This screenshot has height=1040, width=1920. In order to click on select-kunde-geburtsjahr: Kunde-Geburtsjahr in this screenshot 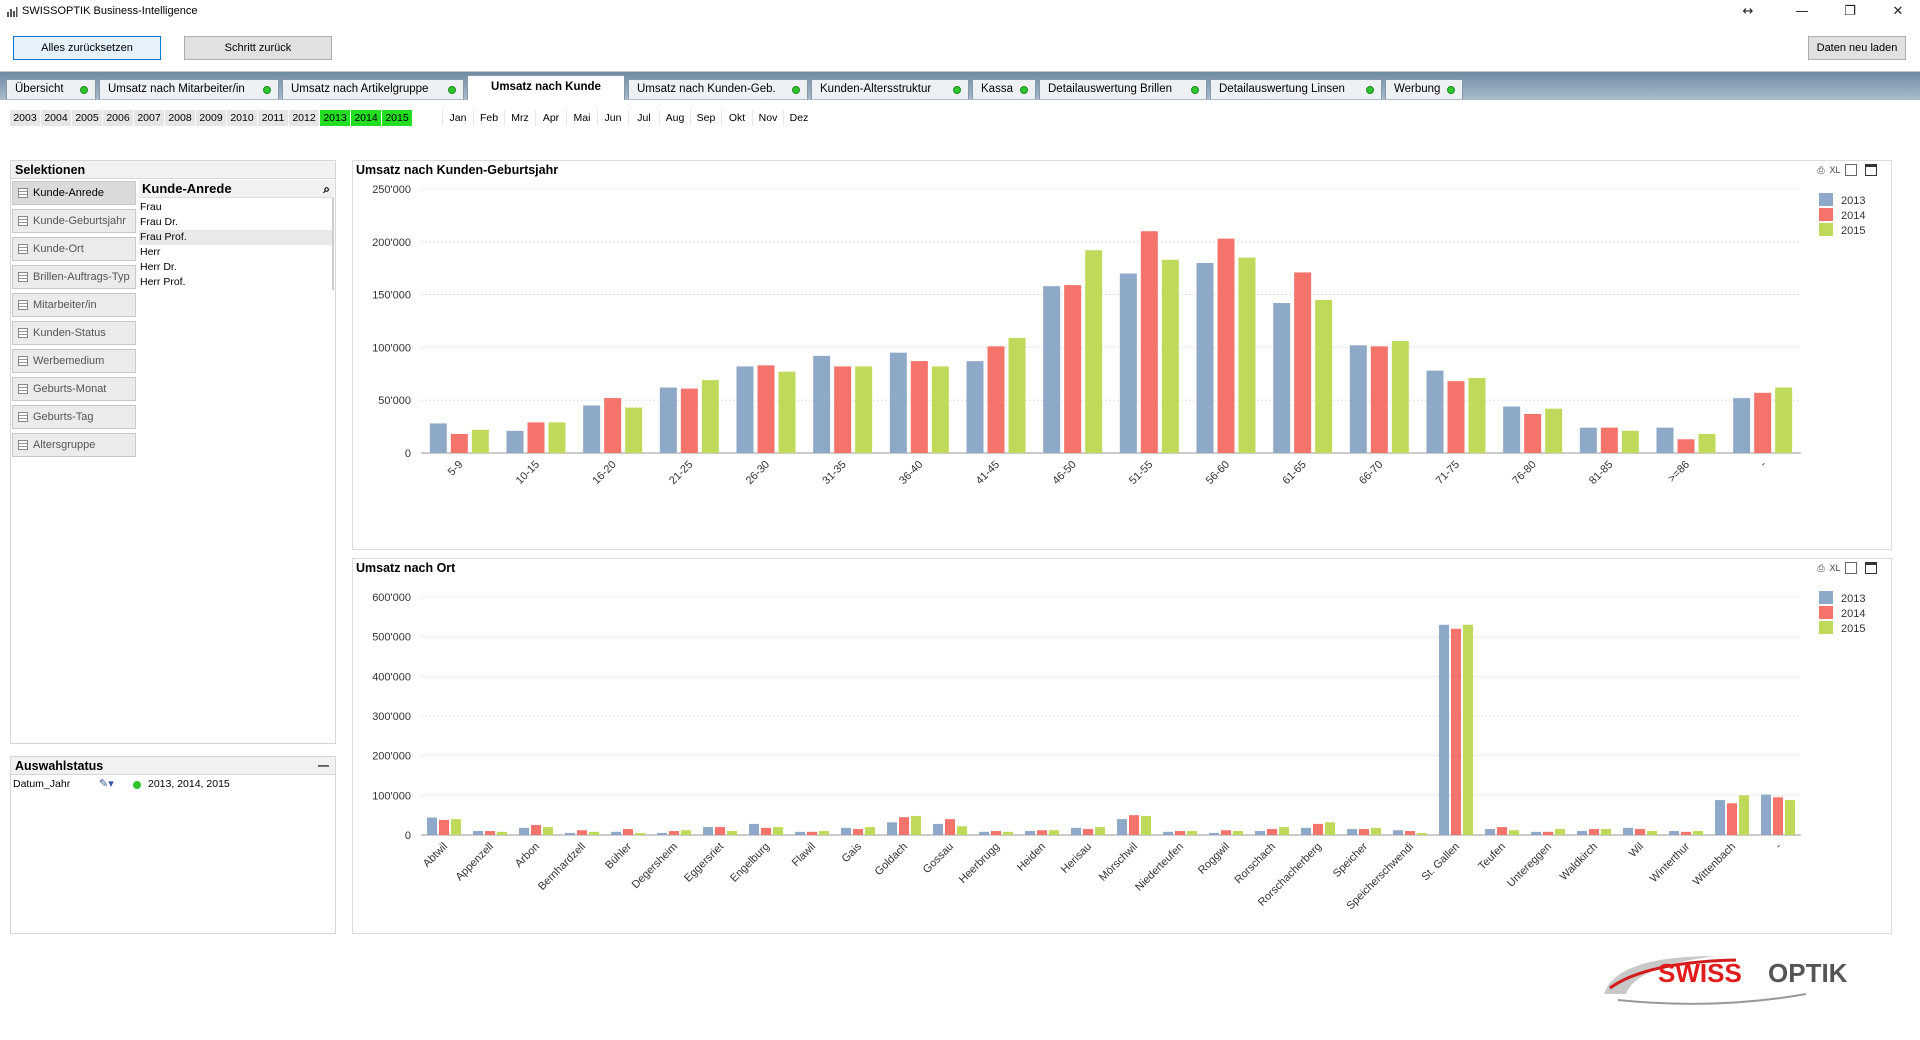, I will do `click(74, 221)`.